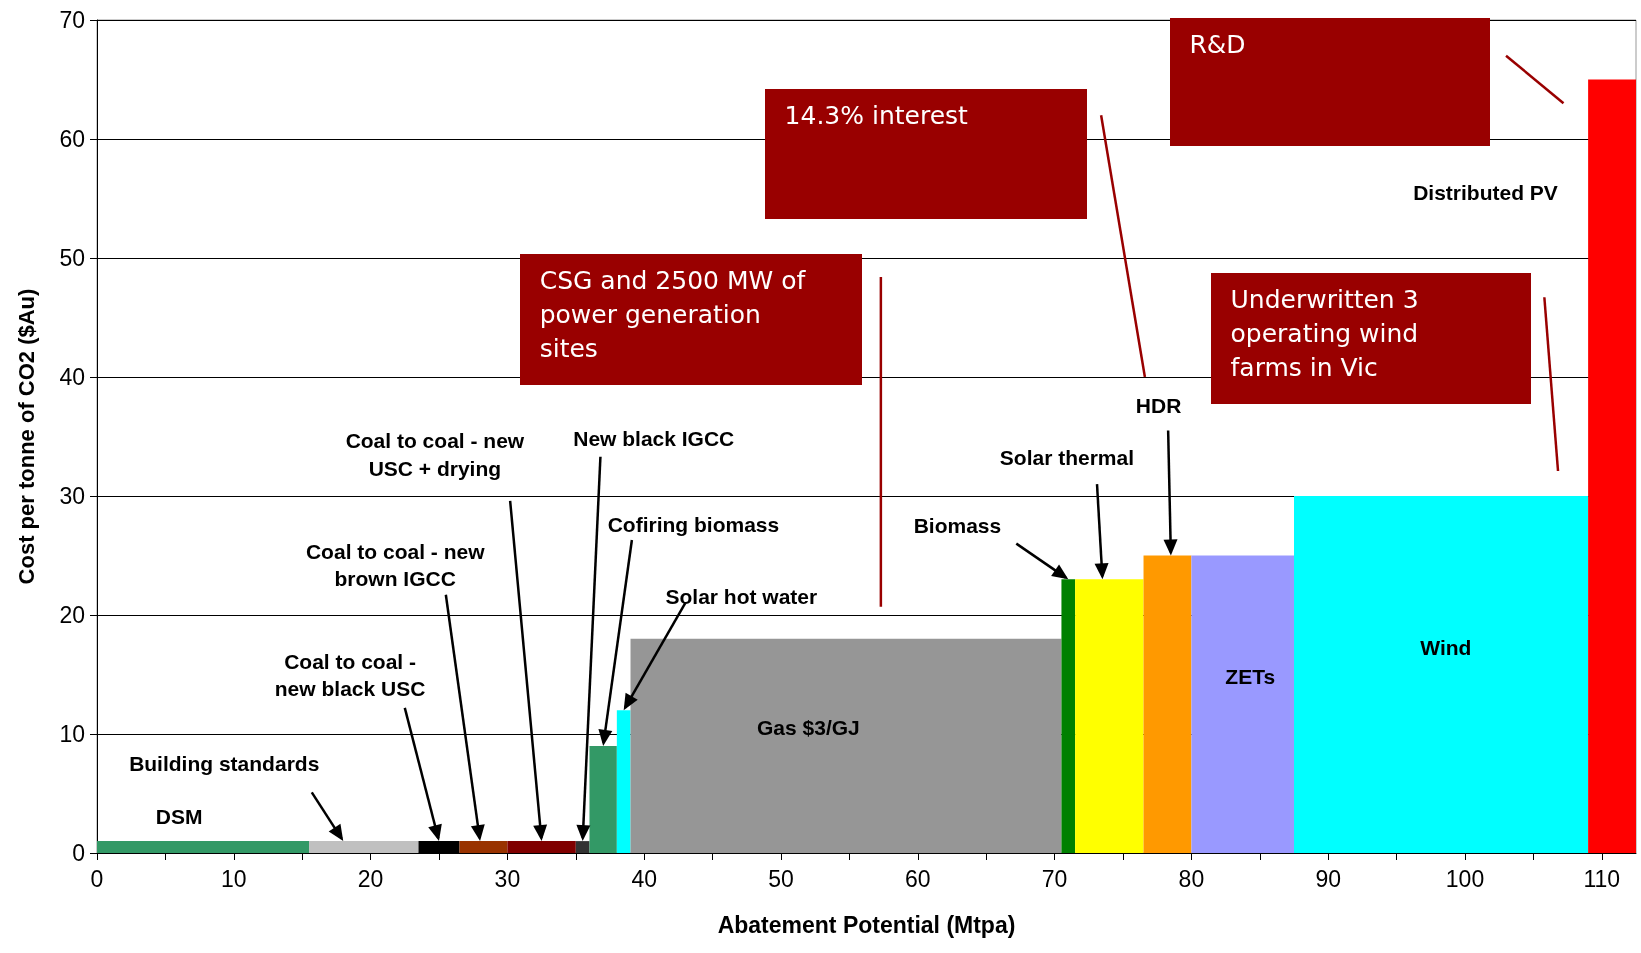  I want to click on y-tick-label: 60, so click(72, 139).